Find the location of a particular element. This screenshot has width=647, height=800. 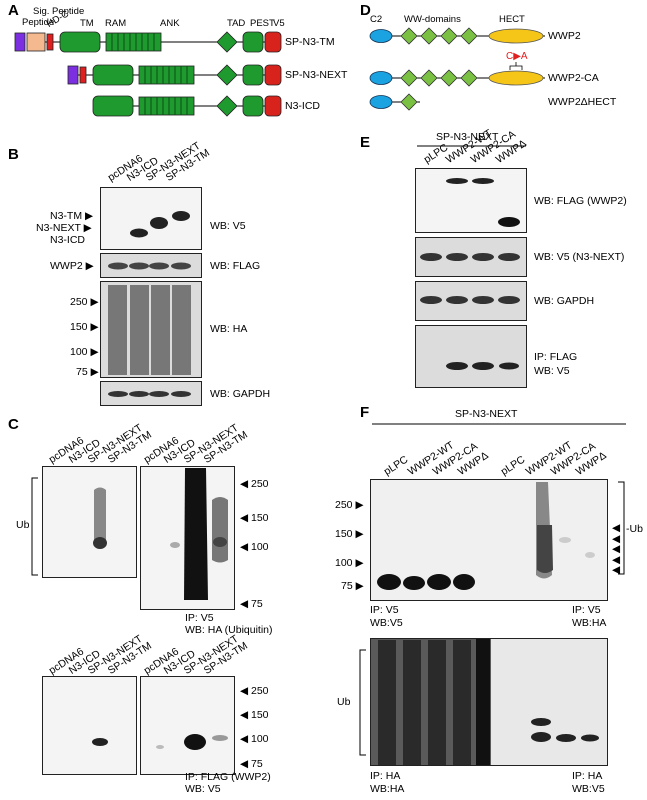

construct-label-wwp2-ca: WWP2-CA is located at coordinates (573, 78).